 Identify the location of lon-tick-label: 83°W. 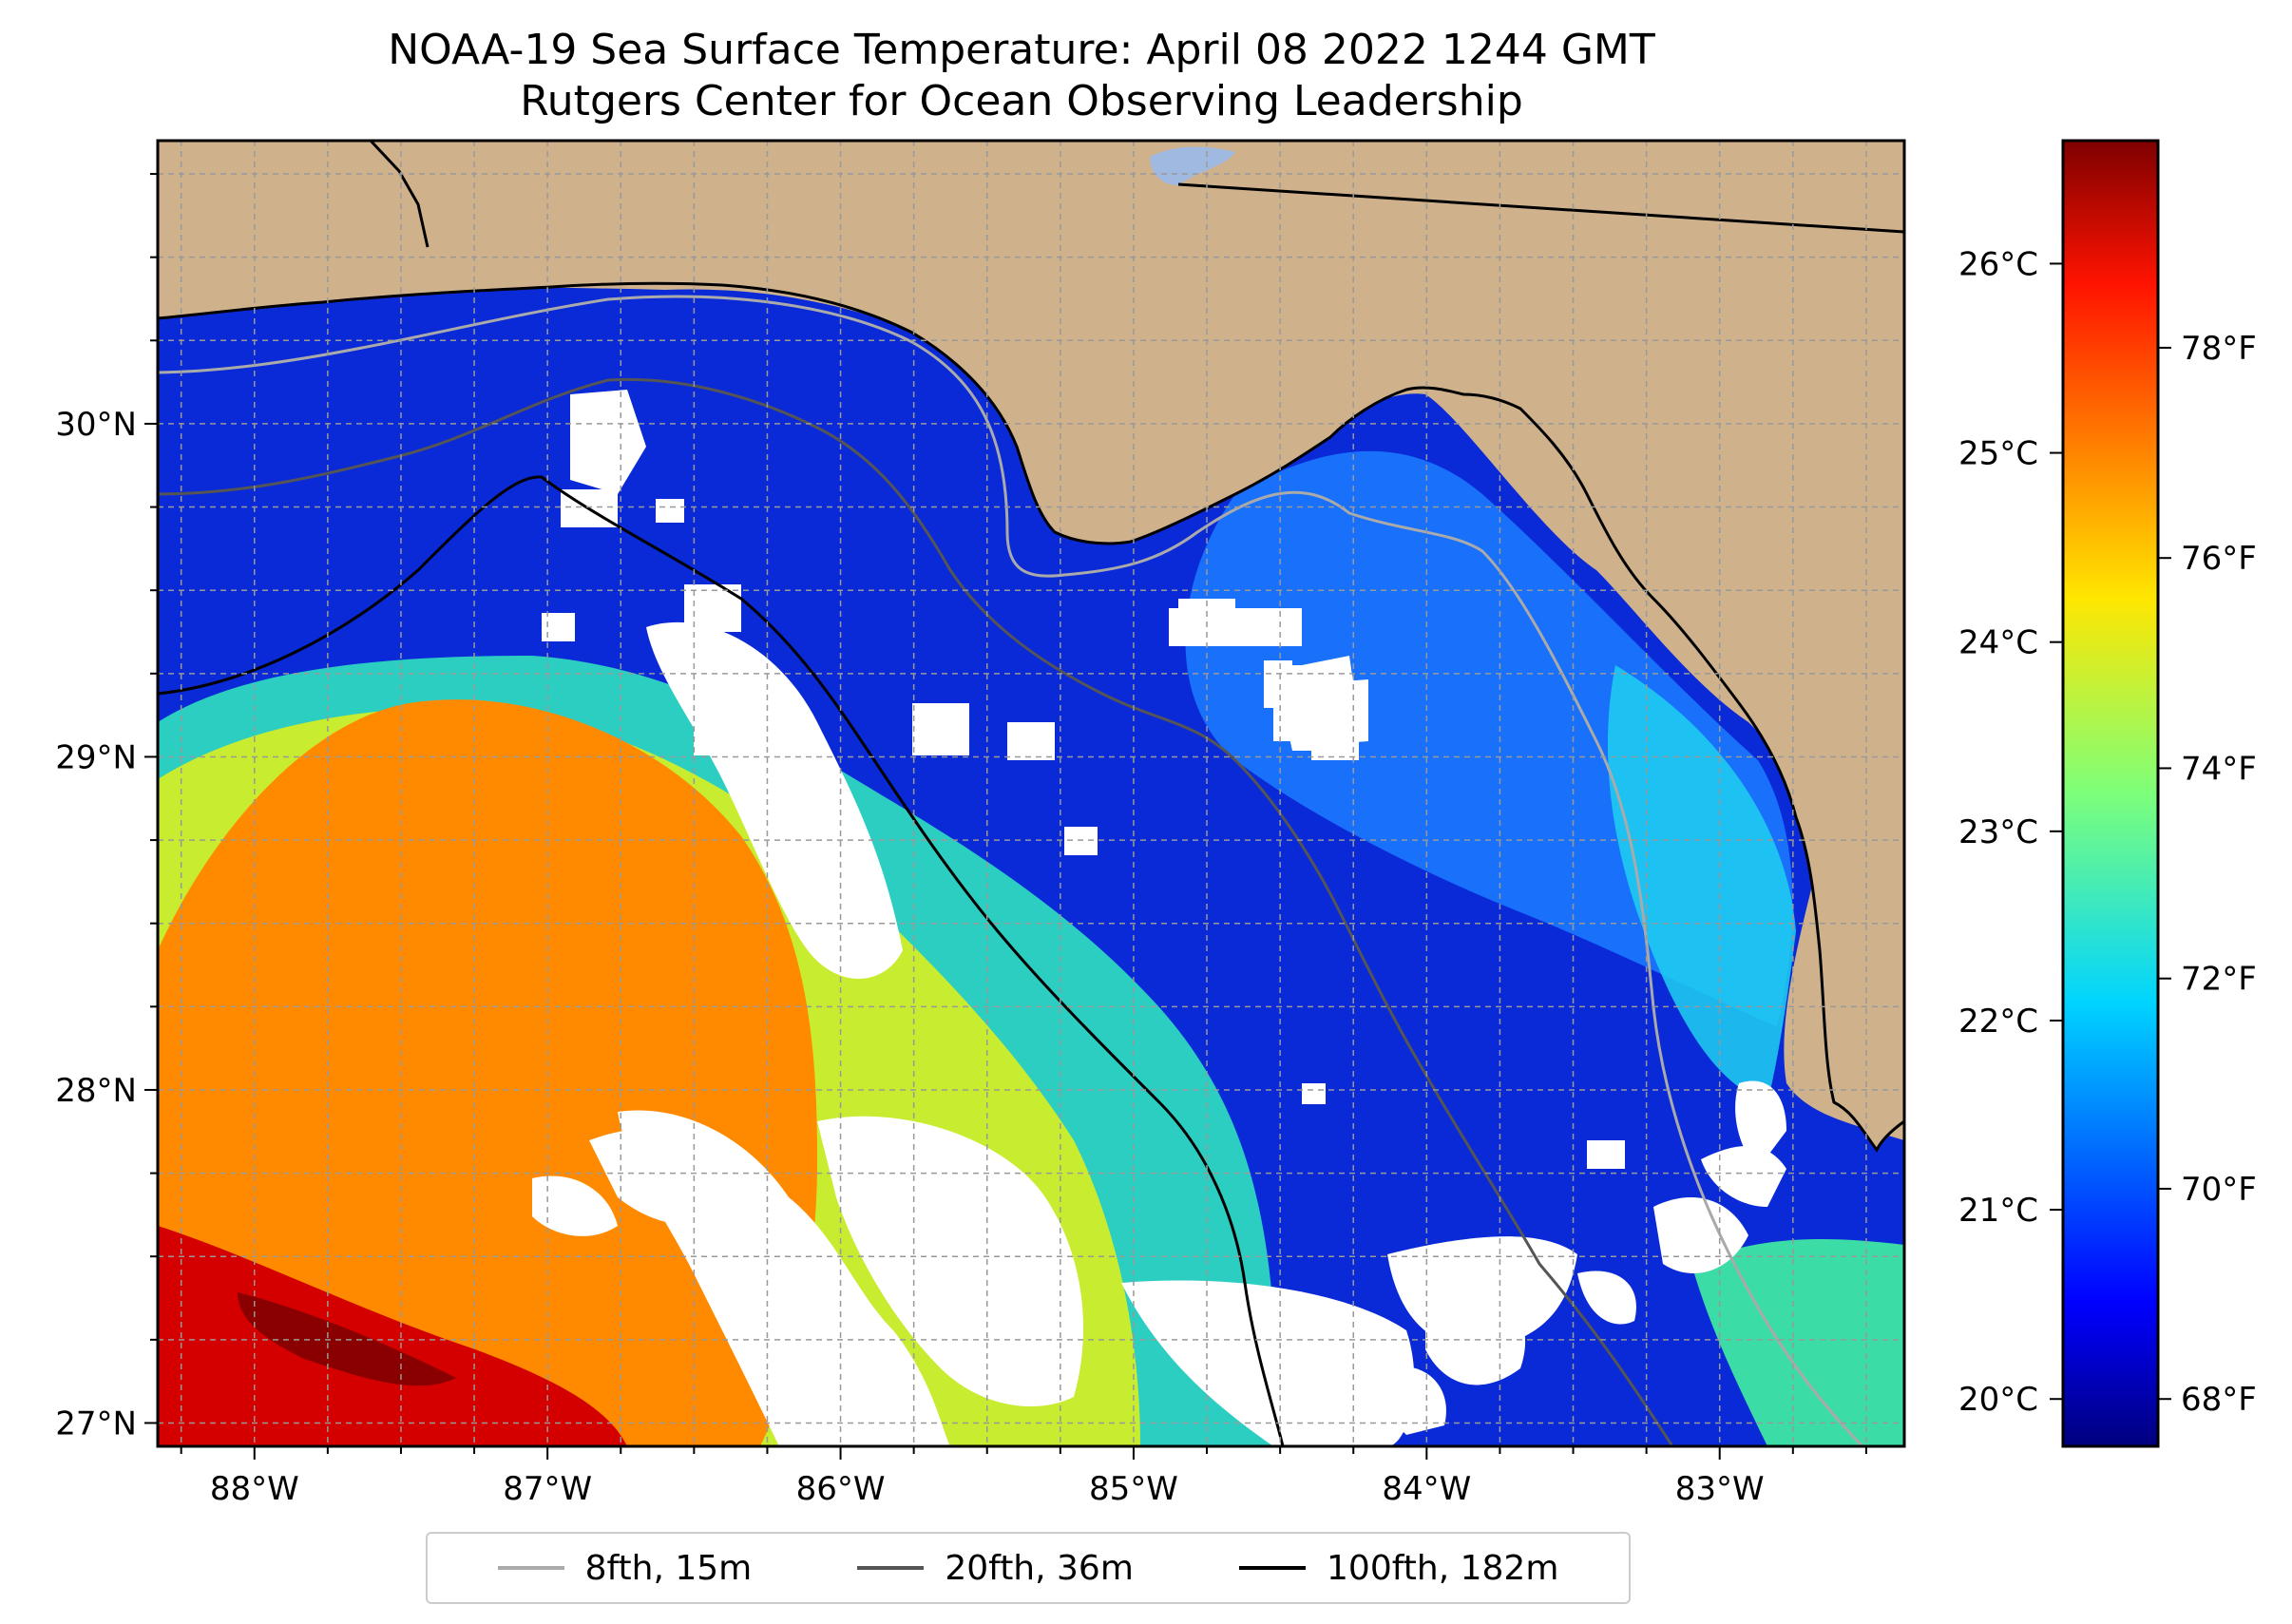
(1720, 1489).